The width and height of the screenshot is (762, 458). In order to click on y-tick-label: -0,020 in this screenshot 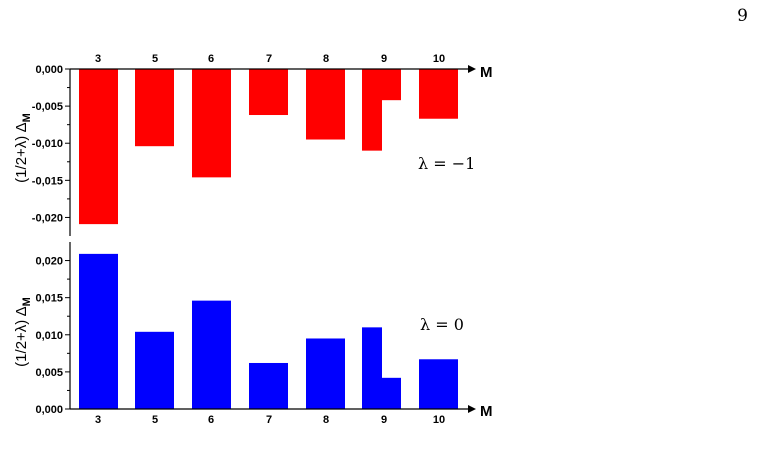, I will do `click(47, 218)`.